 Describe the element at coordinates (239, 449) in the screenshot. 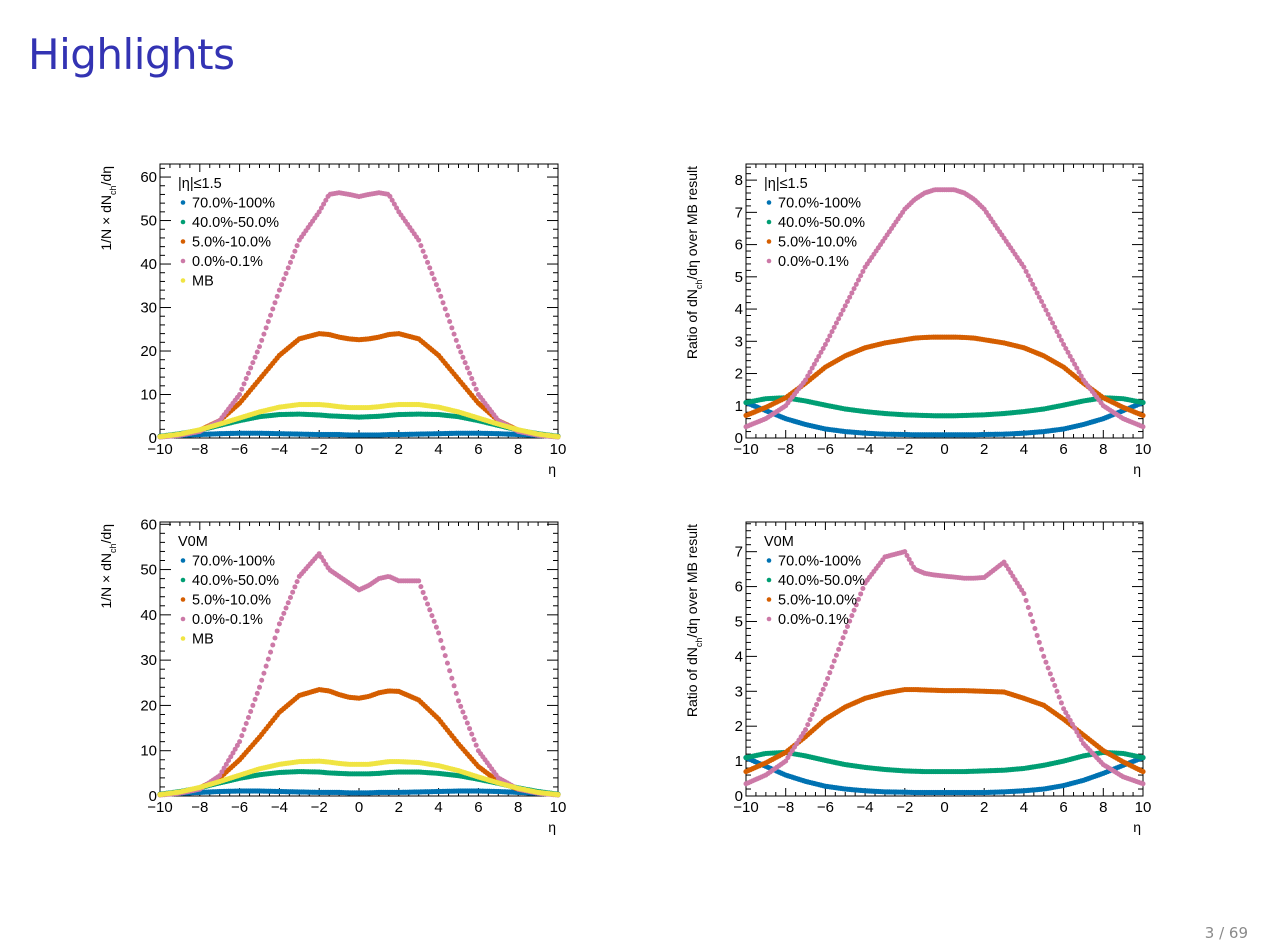

I see `x-tick-label: −6` at that location.